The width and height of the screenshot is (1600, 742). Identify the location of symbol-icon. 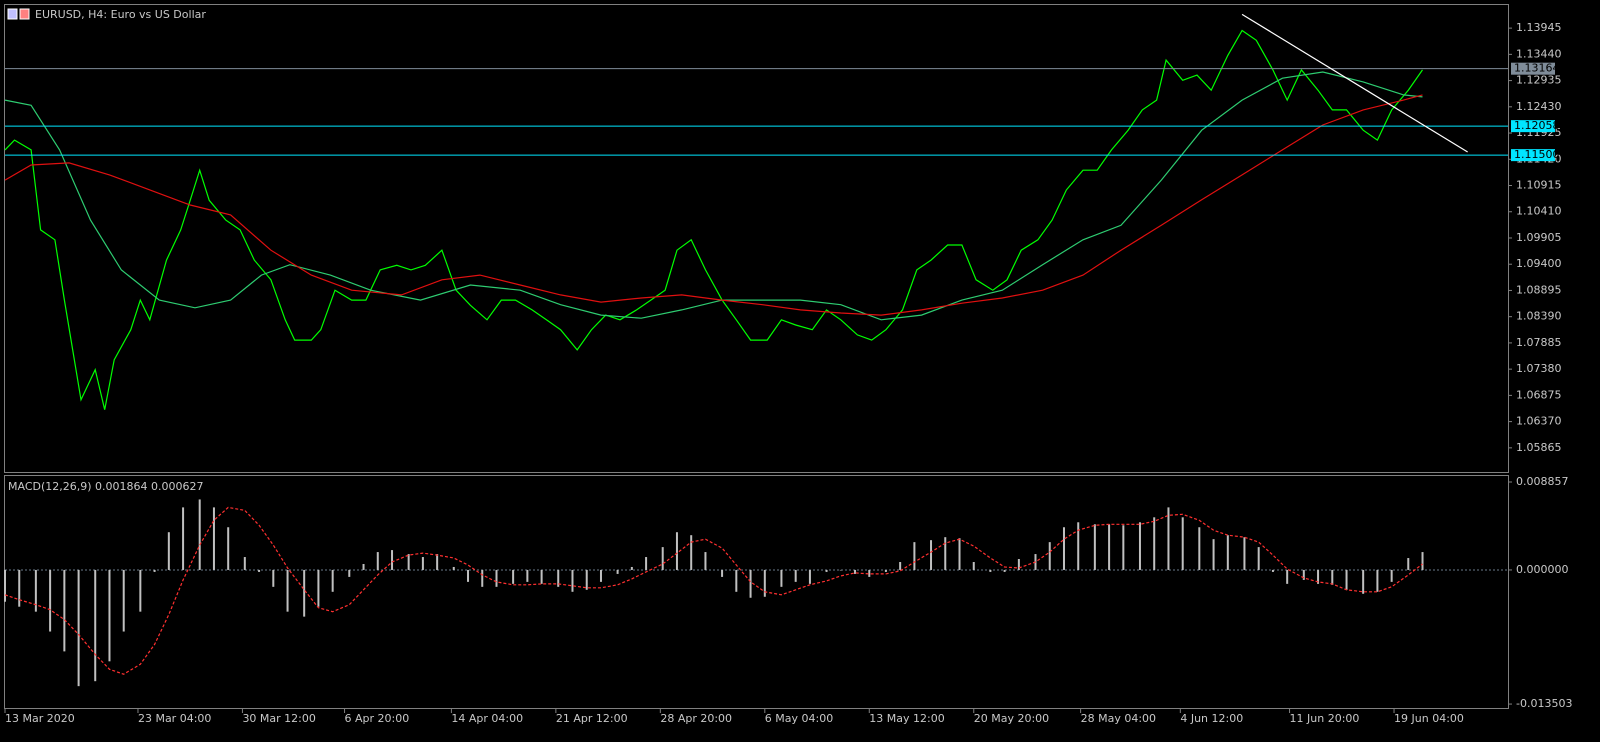
(18, 14).